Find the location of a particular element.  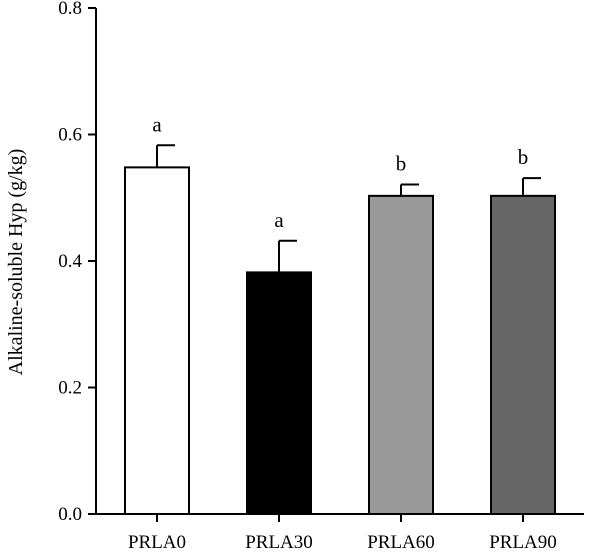

y-axis: 0.0 0.2 0.4 0.6 0.8 is located at coordinates (77, 262).